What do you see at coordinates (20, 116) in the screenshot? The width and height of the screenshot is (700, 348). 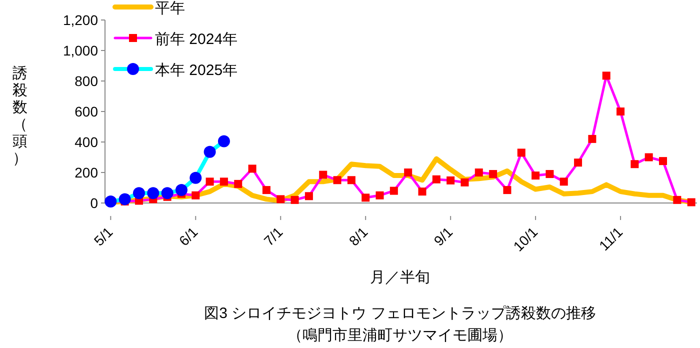 I see `y-axis-title: 誘殺数（頭）` at bounding box center [20, 116].